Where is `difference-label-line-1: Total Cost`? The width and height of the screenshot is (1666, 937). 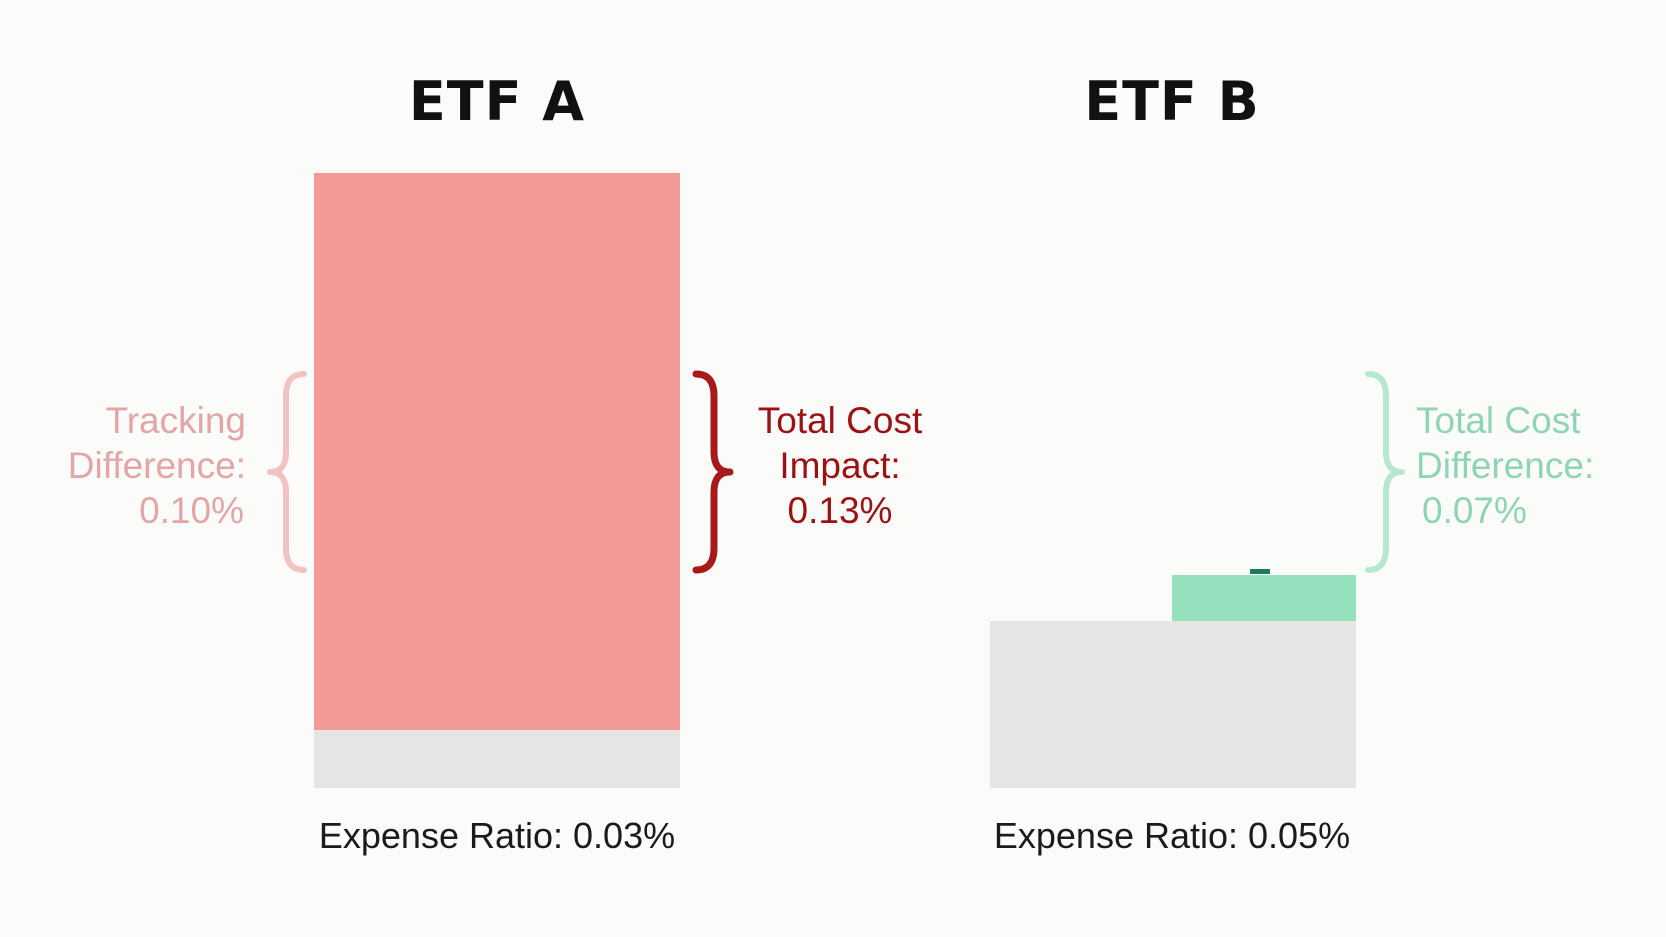 difference-label-line-1: Total Cost is located at coordinates (1498, 420).